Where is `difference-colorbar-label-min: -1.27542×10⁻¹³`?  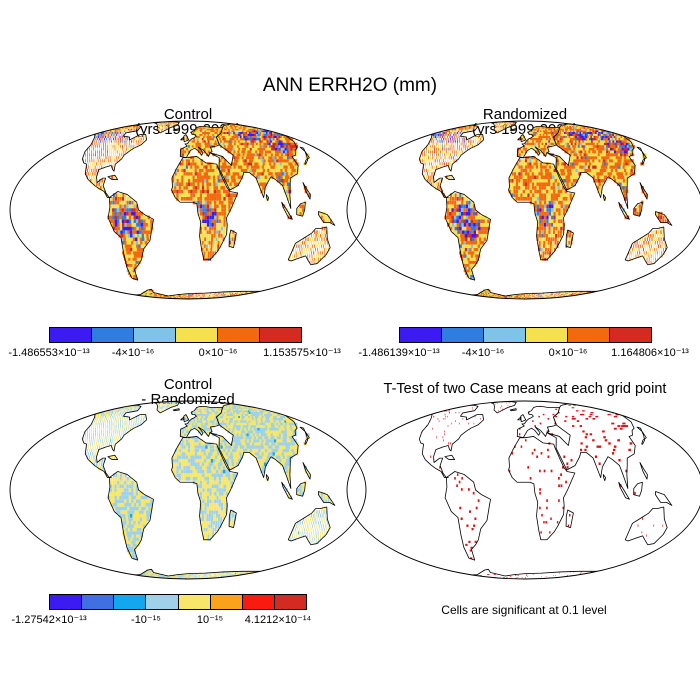
difference-colorbar-label-min: -1.27542×10⁻¹³ is located at coordinates (49, 620).